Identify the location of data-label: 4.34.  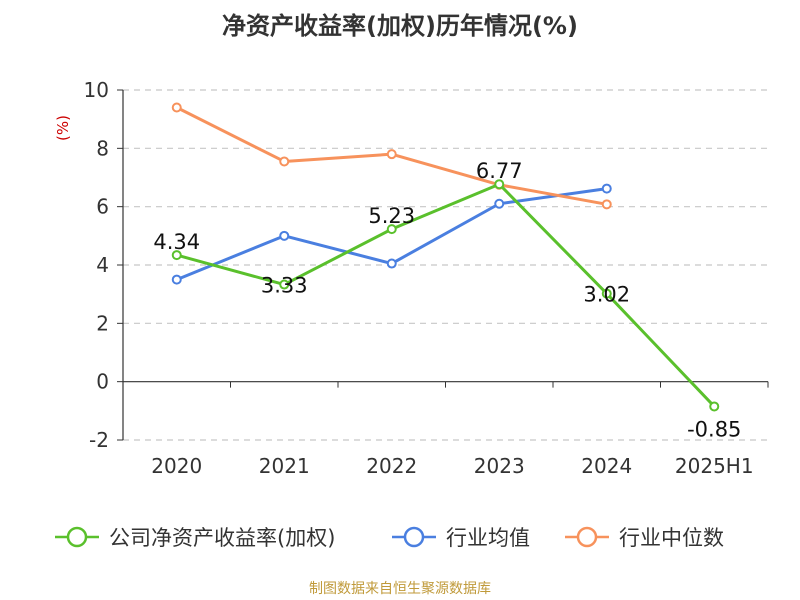
(176, 242).